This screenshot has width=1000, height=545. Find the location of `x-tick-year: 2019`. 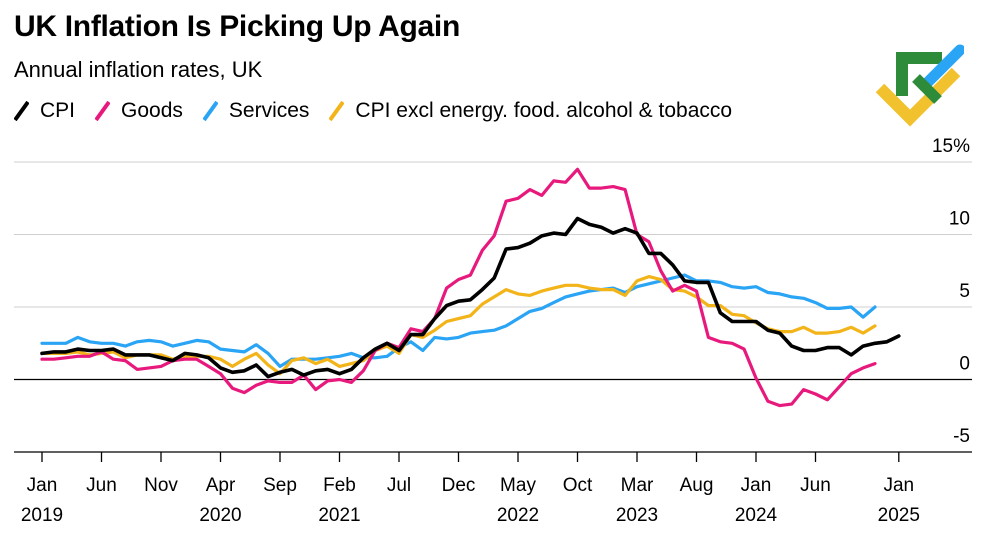

x-tick-year: 2019 is located at coordinates (42, 515).